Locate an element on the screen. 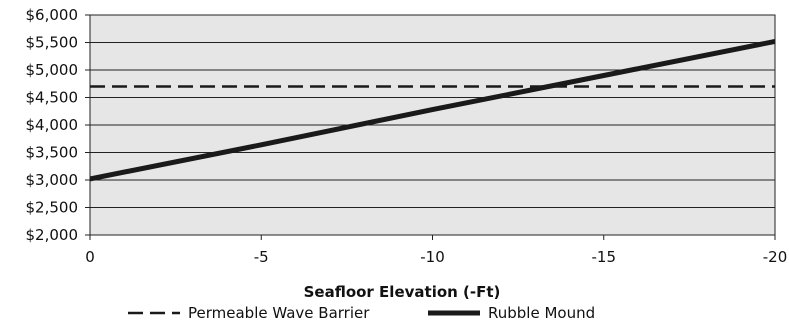  x-axis-title: Seafloor Elevation (-Ft) is located at coordinates (402, 292).